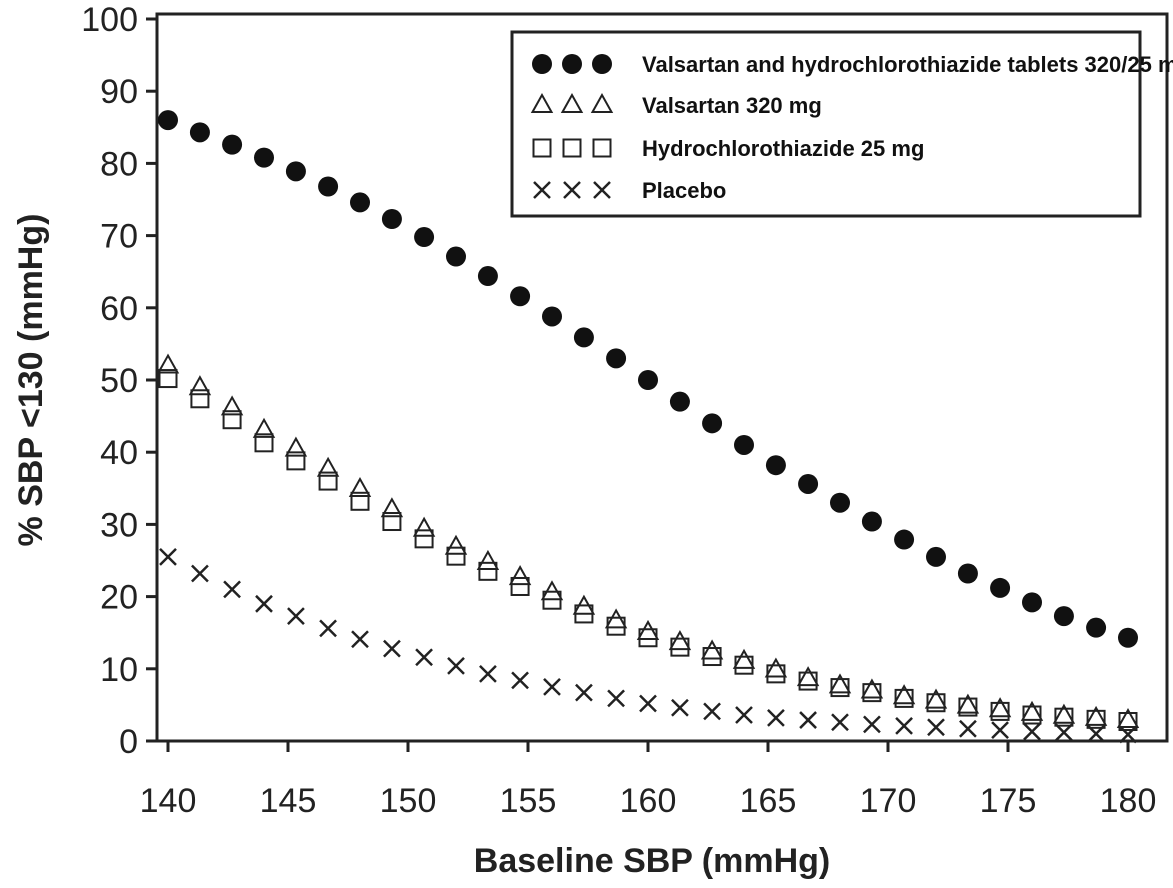 This screenshot has width=1173, height=888. What do you see at coordinates (629, 190) in the screenshot?
I see `legend-item: Placebo` at bounding box center [629, 190].